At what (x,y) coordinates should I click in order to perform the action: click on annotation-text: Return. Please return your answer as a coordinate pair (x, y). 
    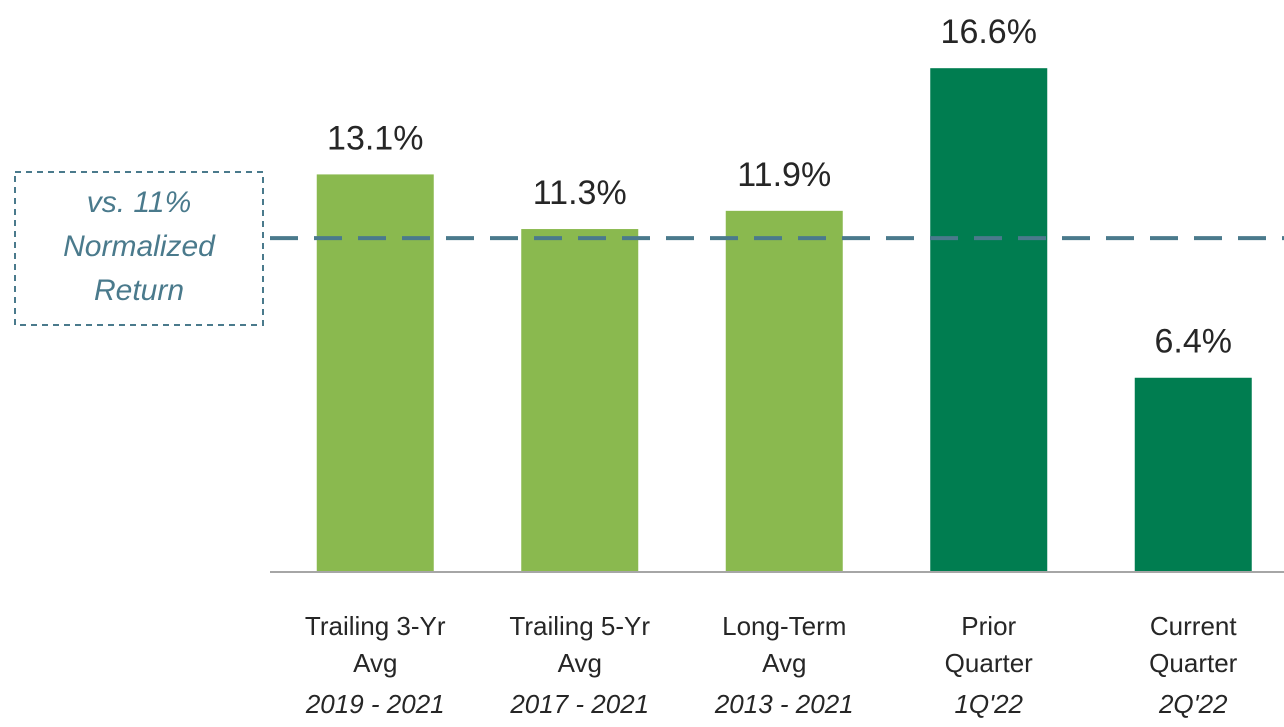
    Looking at the image, I should click on (139, 290).